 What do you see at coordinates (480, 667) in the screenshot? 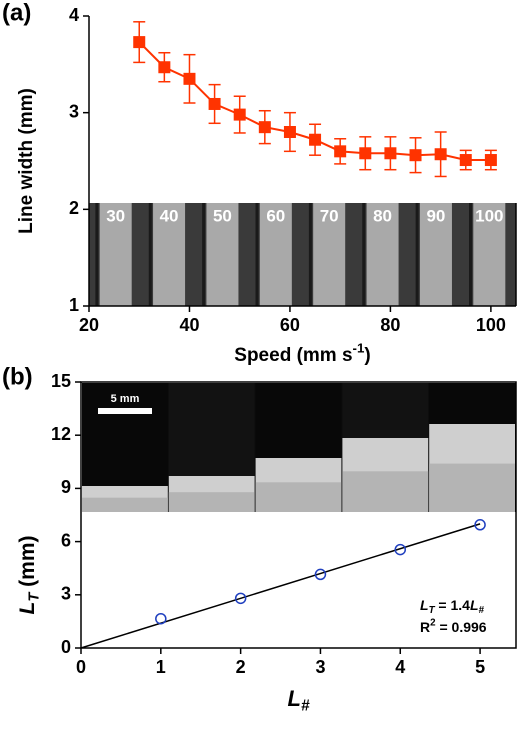
I see `x-tick-label: 5` at bounding box center [480, 667].